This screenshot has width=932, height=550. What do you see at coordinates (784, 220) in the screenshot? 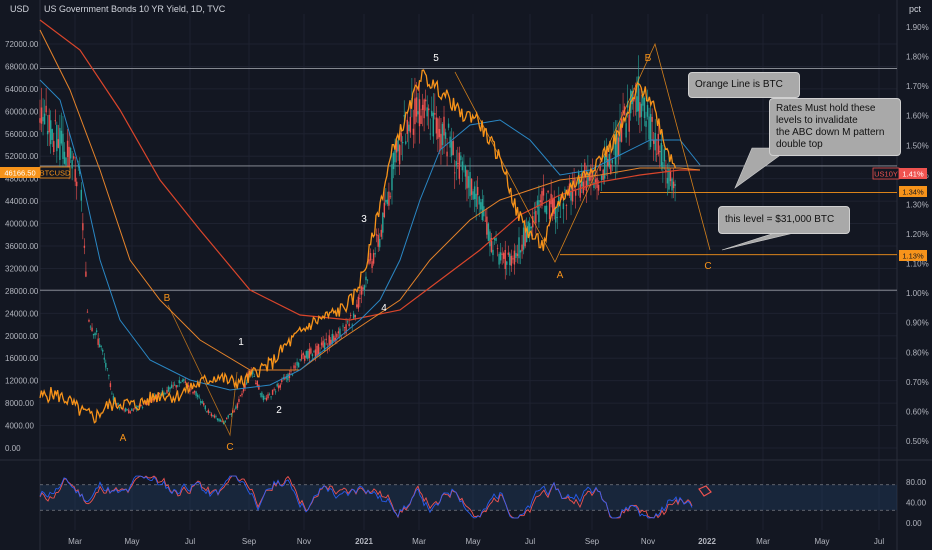
I see `level-note: this level = $31,000 BTC` at bounding box center [784, 220].